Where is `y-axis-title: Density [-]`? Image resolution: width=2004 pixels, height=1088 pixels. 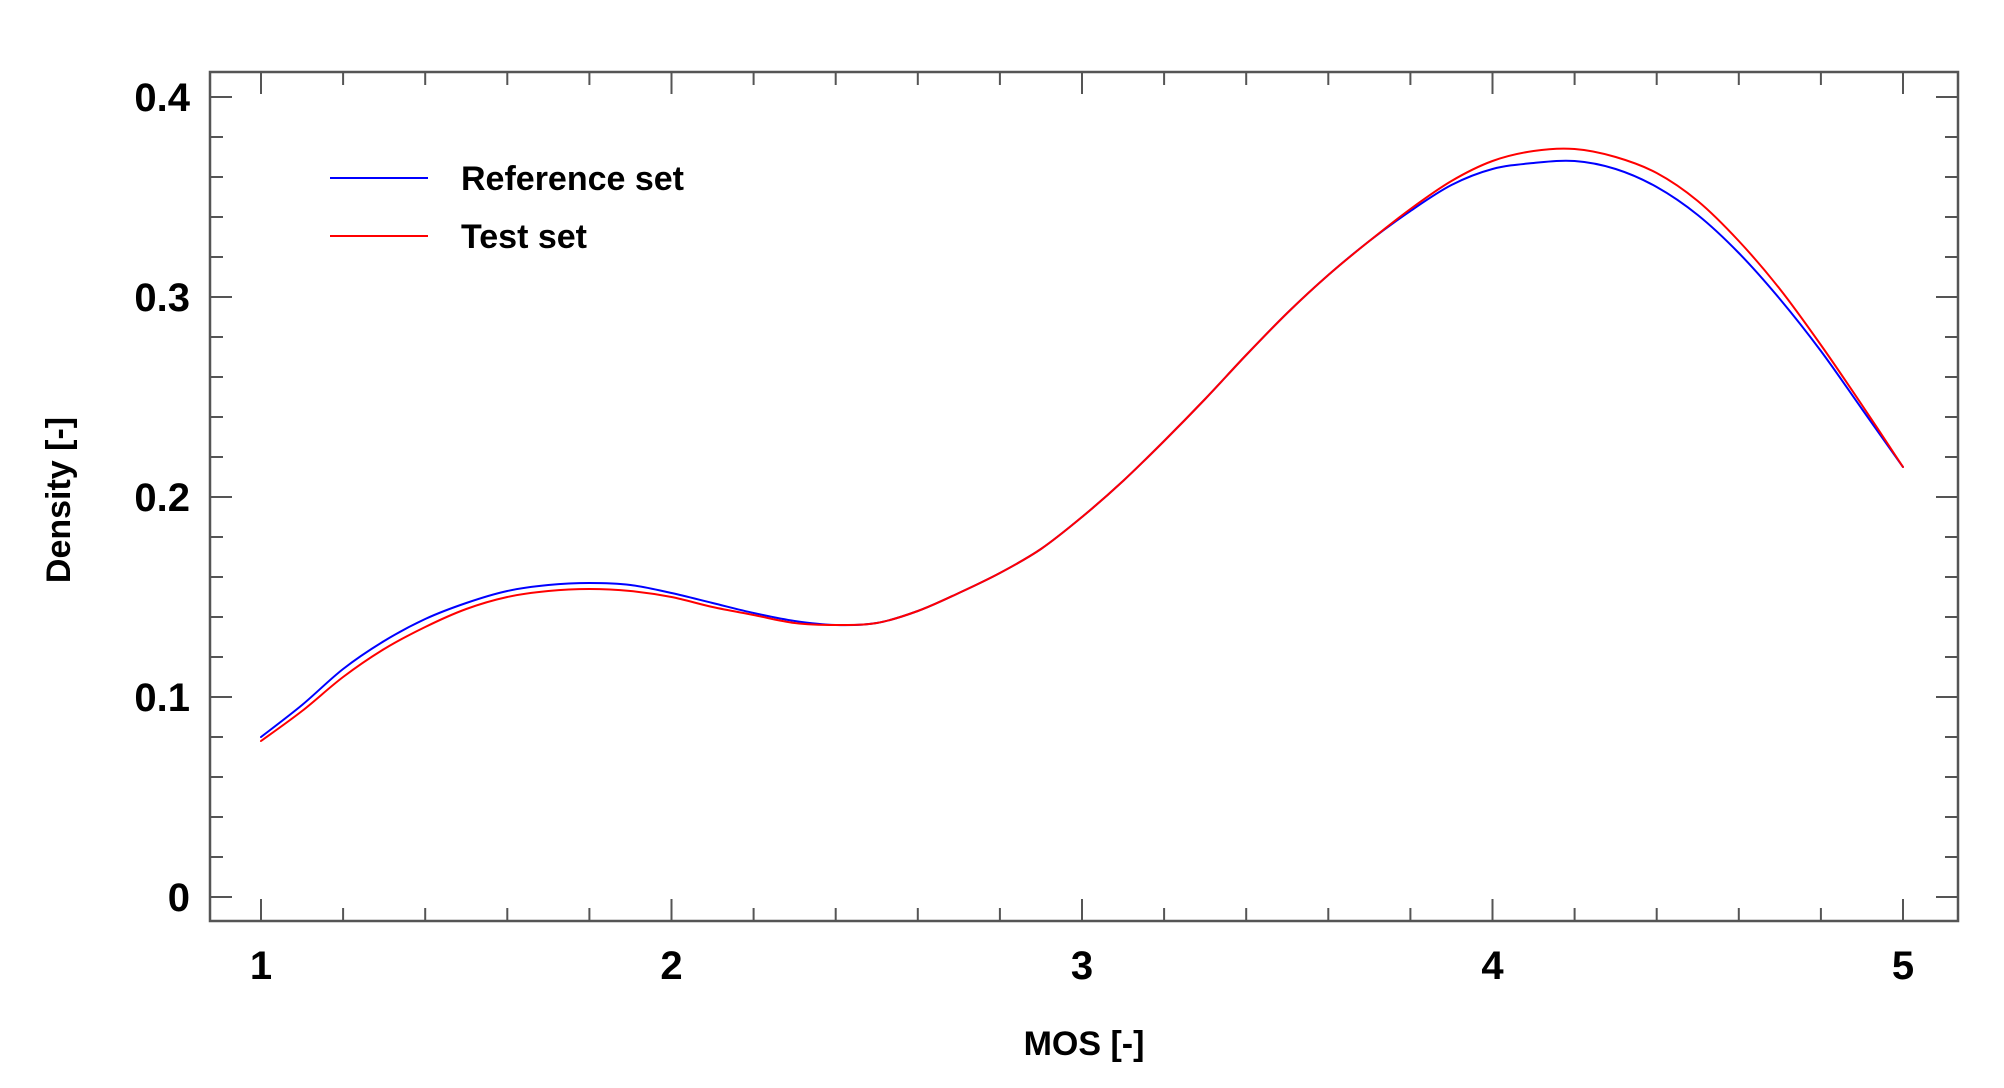
y-axis-title: Density [-] is located at coordinates (59, 500).